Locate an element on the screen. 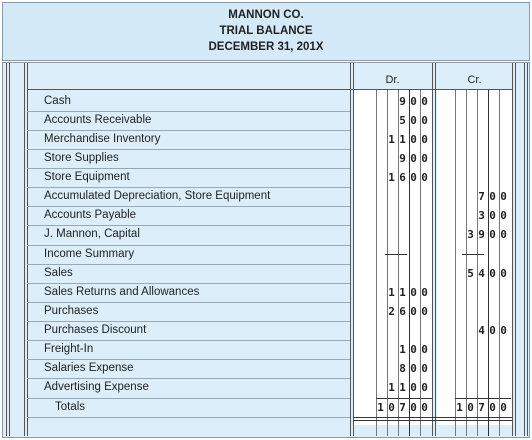 Image resolution: width=532 pixels, height=440 pixels. amount: 300 is located at coordinates (495, 216).